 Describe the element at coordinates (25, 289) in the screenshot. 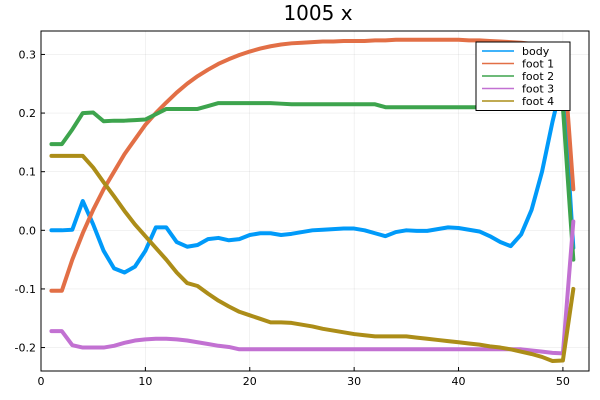

I see `y-tick-label: -0.1` at that location.